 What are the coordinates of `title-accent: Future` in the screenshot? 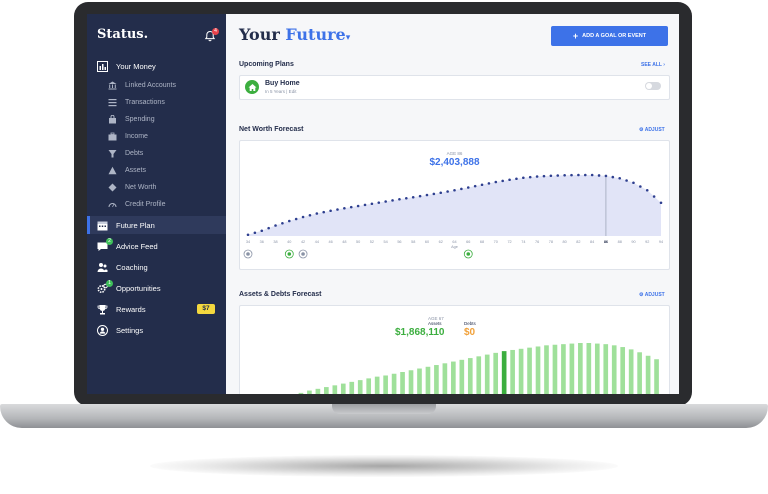 It's located at (315, 34).